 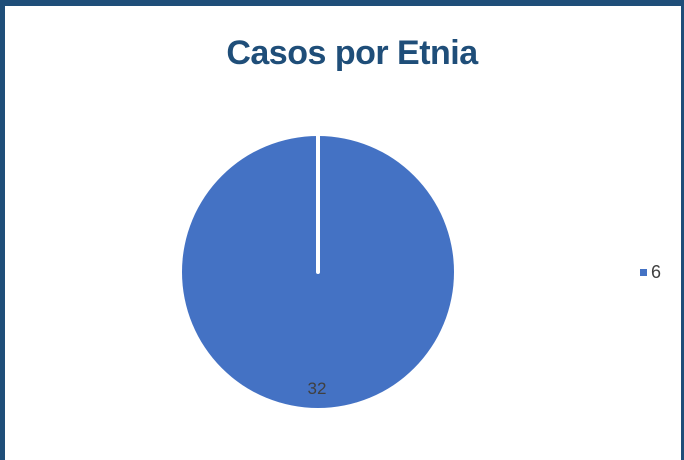 I want to click on slice-data-label: 32, so click(x=317, y=388).